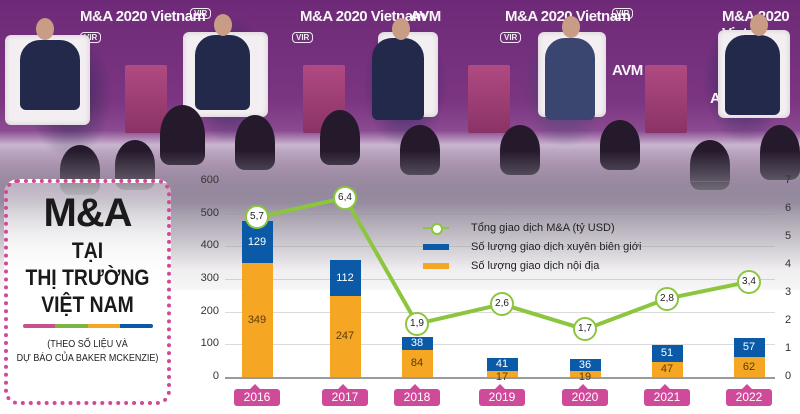  Describe the element at coordinates (87, 358) in the screenshot. I see `source-line-2: DỰ BÁO CỦA BAKER MCKENZIE)` at that location.